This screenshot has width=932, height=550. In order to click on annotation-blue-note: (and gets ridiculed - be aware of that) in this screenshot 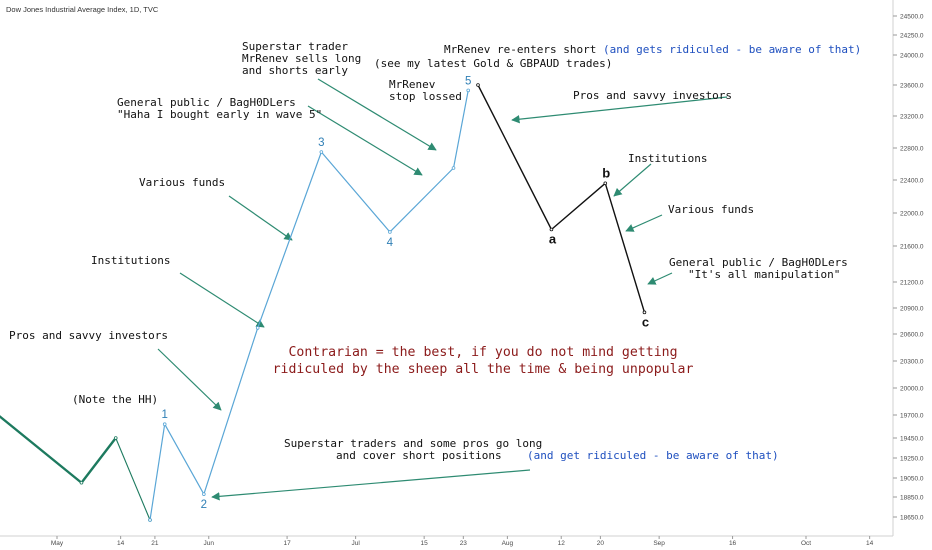, I will do `click(732, 49)`.